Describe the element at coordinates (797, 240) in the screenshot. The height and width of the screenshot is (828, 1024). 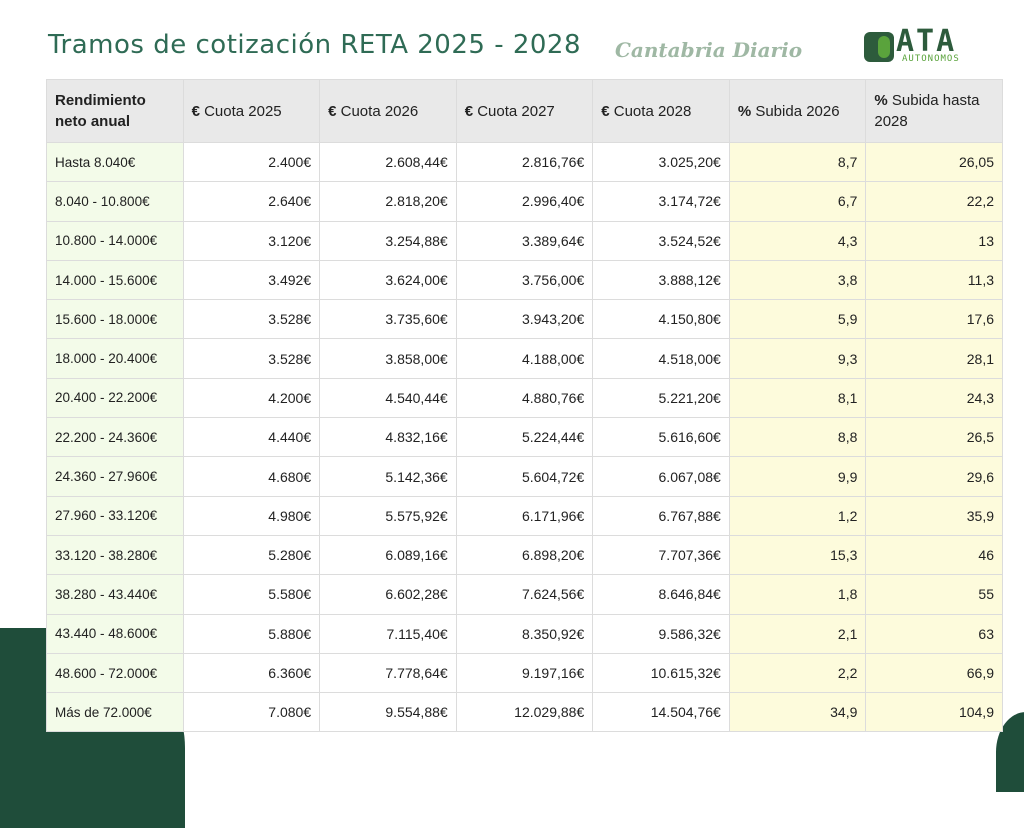
I see `percent-cell: 4,3` at that location.